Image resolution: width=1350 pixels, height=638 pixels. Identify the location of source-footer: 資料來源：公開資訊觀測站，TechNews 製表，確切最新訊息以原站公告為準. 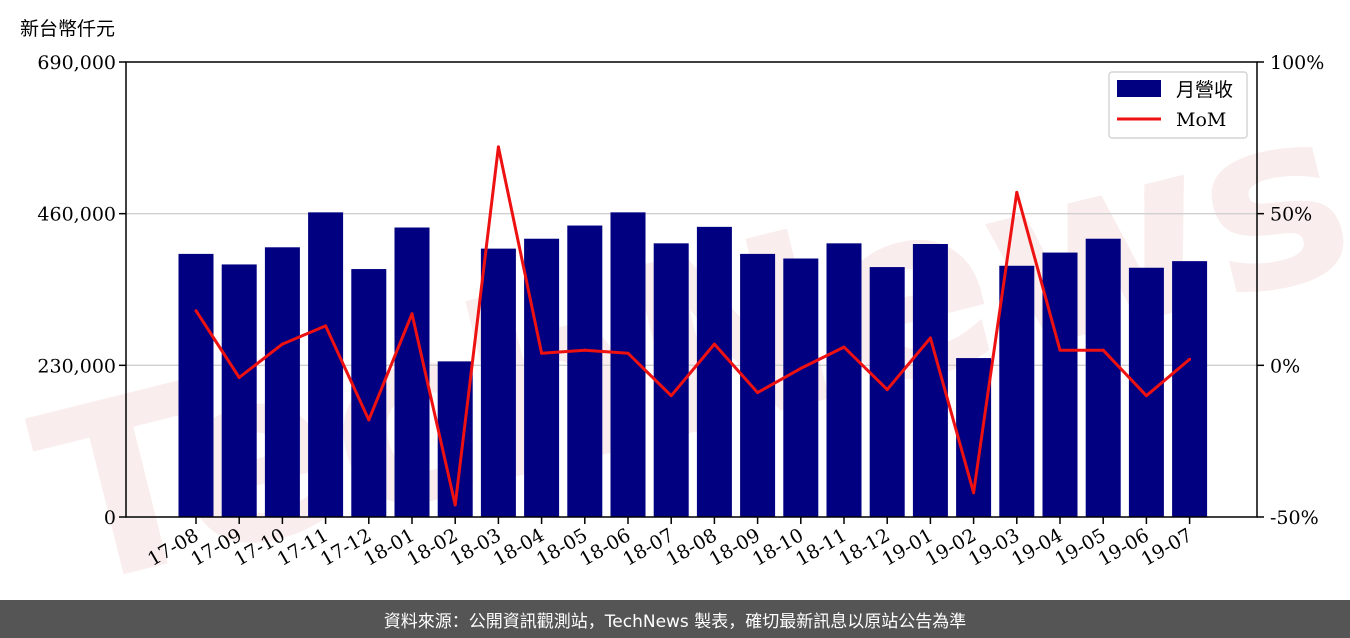
(675, 619).